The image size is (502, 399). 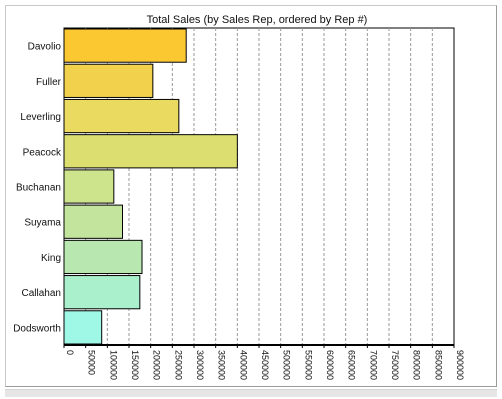 I want to click on category-label: Dodsworth, so click(x=37, y=328).